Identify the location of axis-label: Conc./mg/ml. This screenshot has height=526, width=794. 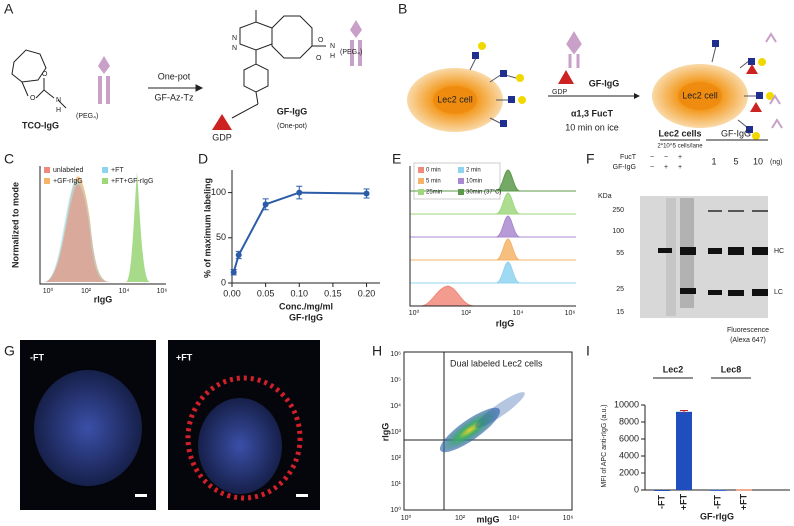
(306, 306).